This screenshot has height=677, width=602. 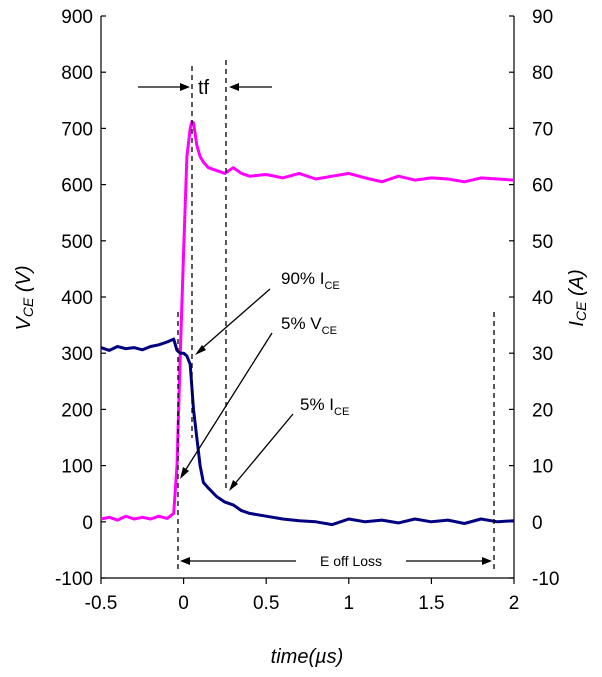 What do you see at coordinates (351, 561) in the screenshot?
I see `eoff-label: E off Loss` at bounding box center [351, 561].